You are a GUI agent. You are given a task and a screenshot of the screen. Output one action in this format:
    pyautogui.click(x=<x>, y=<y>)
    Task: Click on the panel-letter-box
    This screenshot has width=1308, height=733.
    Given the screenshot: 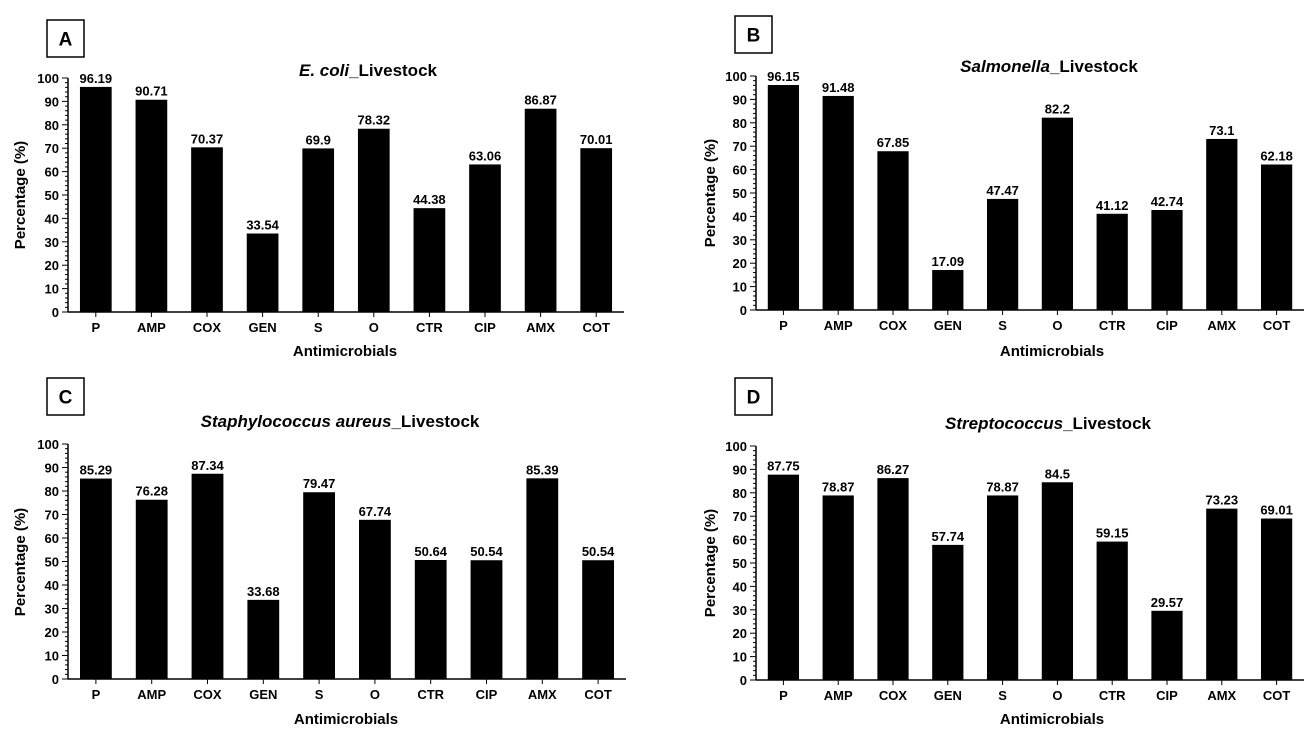 What is the action you would take?
    pyautogui.click(x=65, y=396)
    